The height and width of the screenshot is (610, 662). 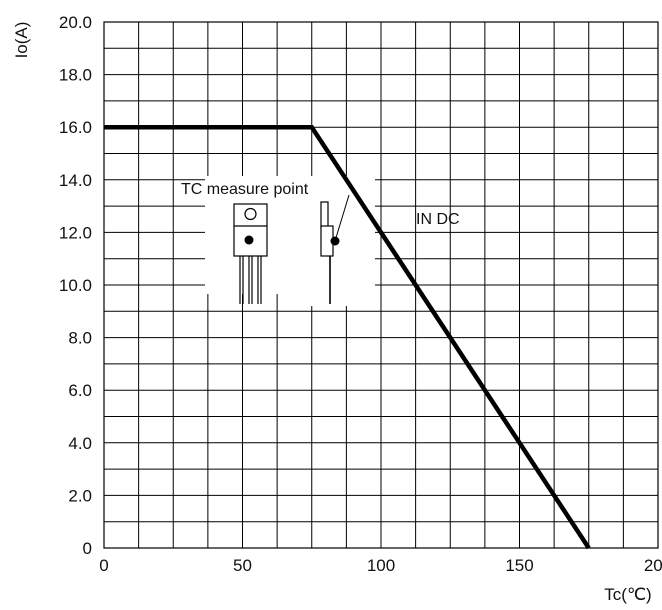 What do you see at coordinates (245, 189) in the screenshot?
I see `measure-point-label: TC measure point` at bounding box center [245, 189].